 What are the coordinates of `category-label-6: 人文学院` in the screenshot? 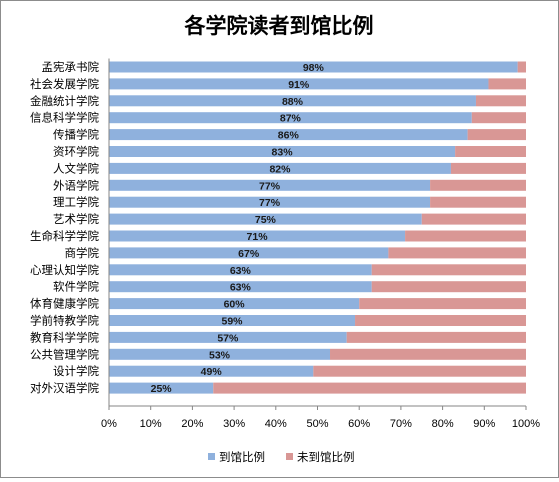 It's located at (76, 168).